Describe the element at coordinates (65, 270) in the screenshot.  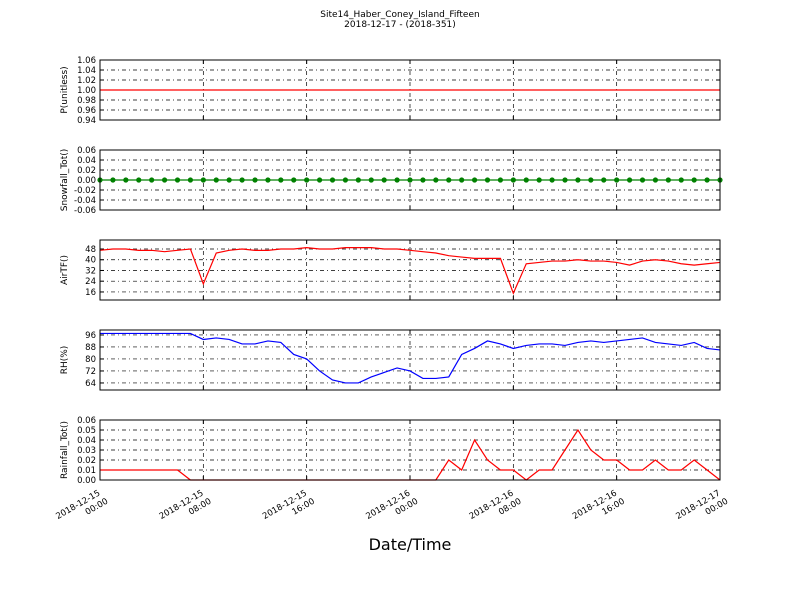
I see `y-axis-label: AirTF()` at that location.